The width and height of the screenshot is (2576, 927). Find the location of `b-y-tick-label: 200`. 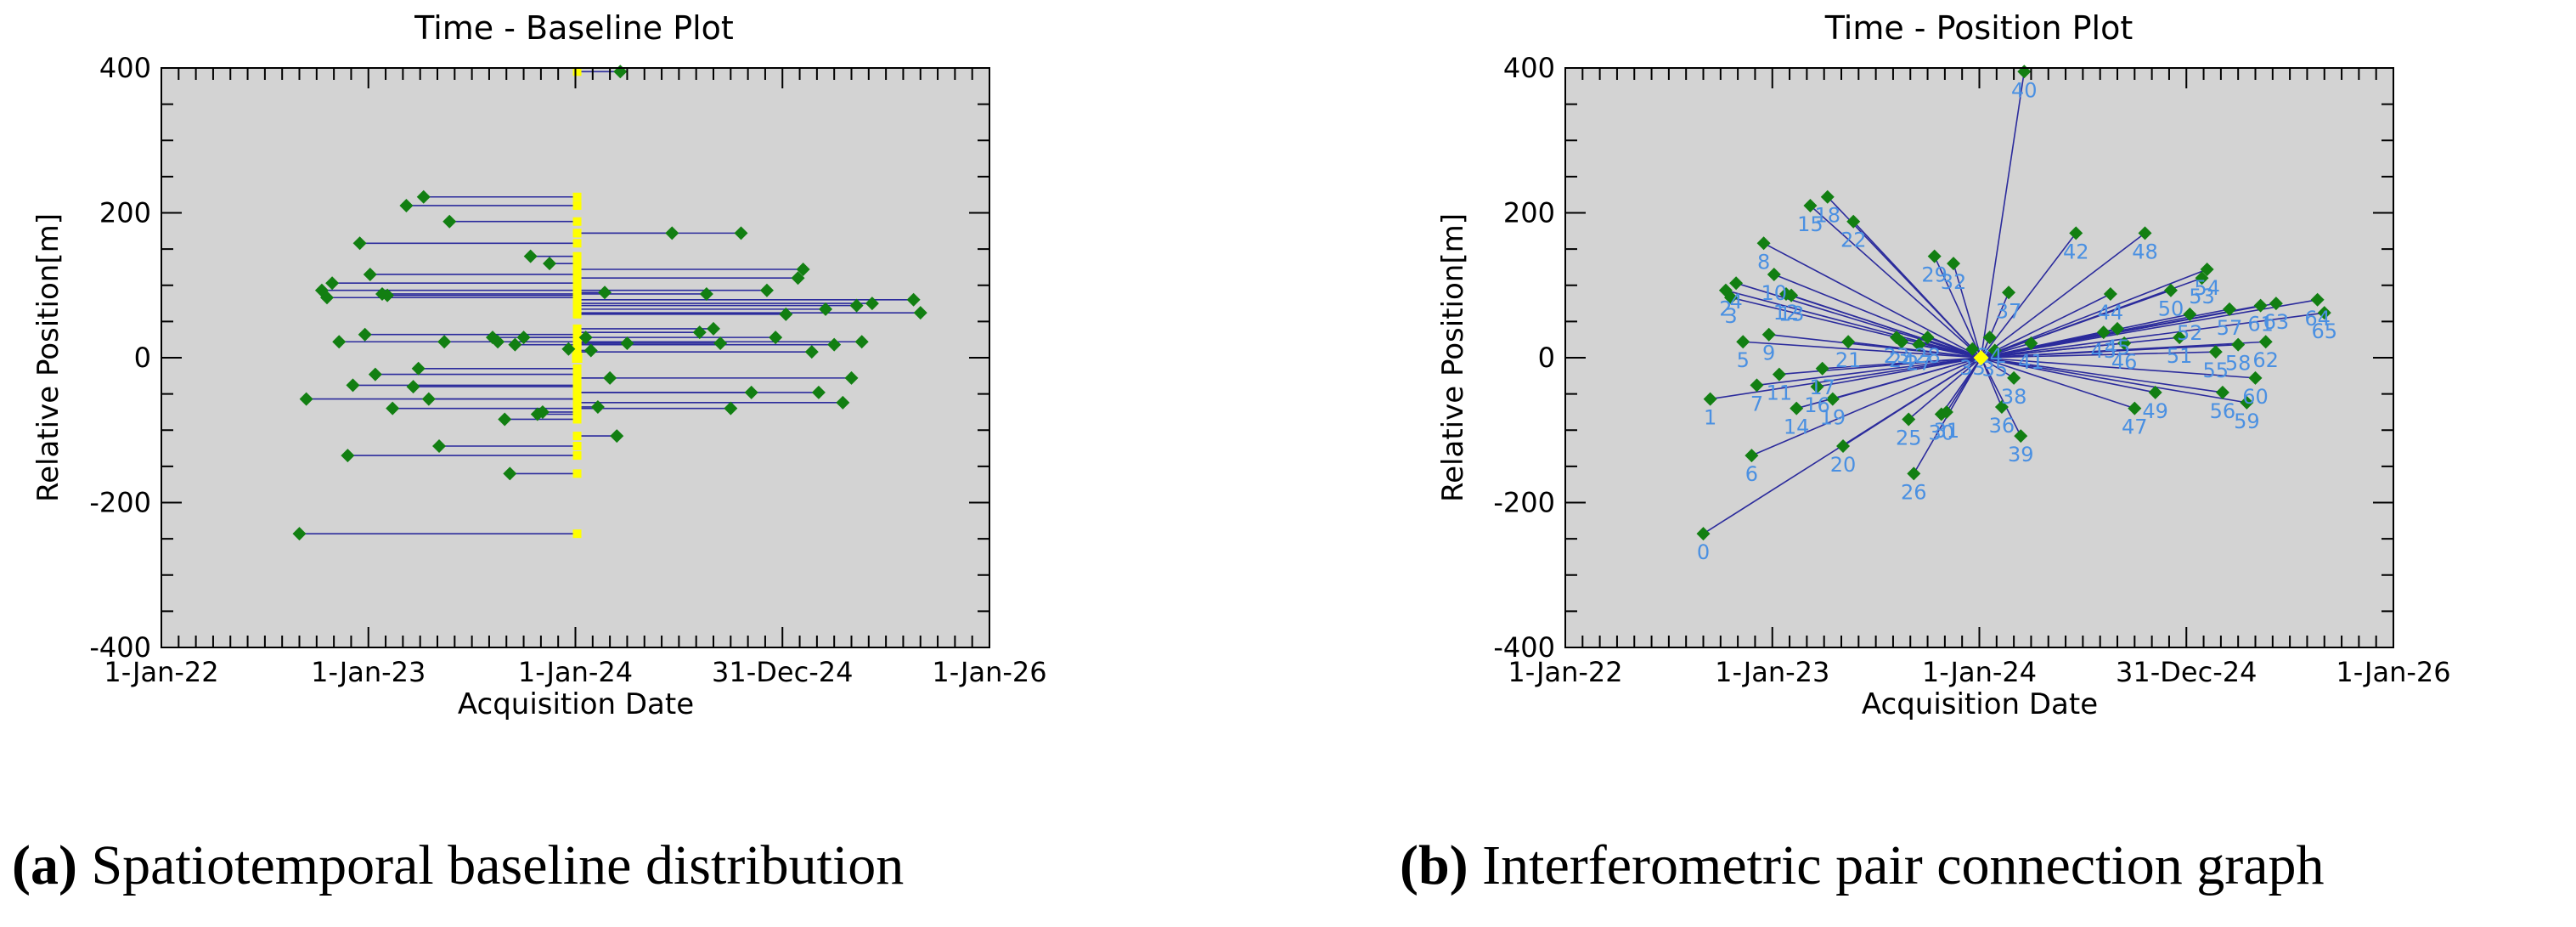

b-y-tick-label: 200 is located at coordinates (1529, 213).